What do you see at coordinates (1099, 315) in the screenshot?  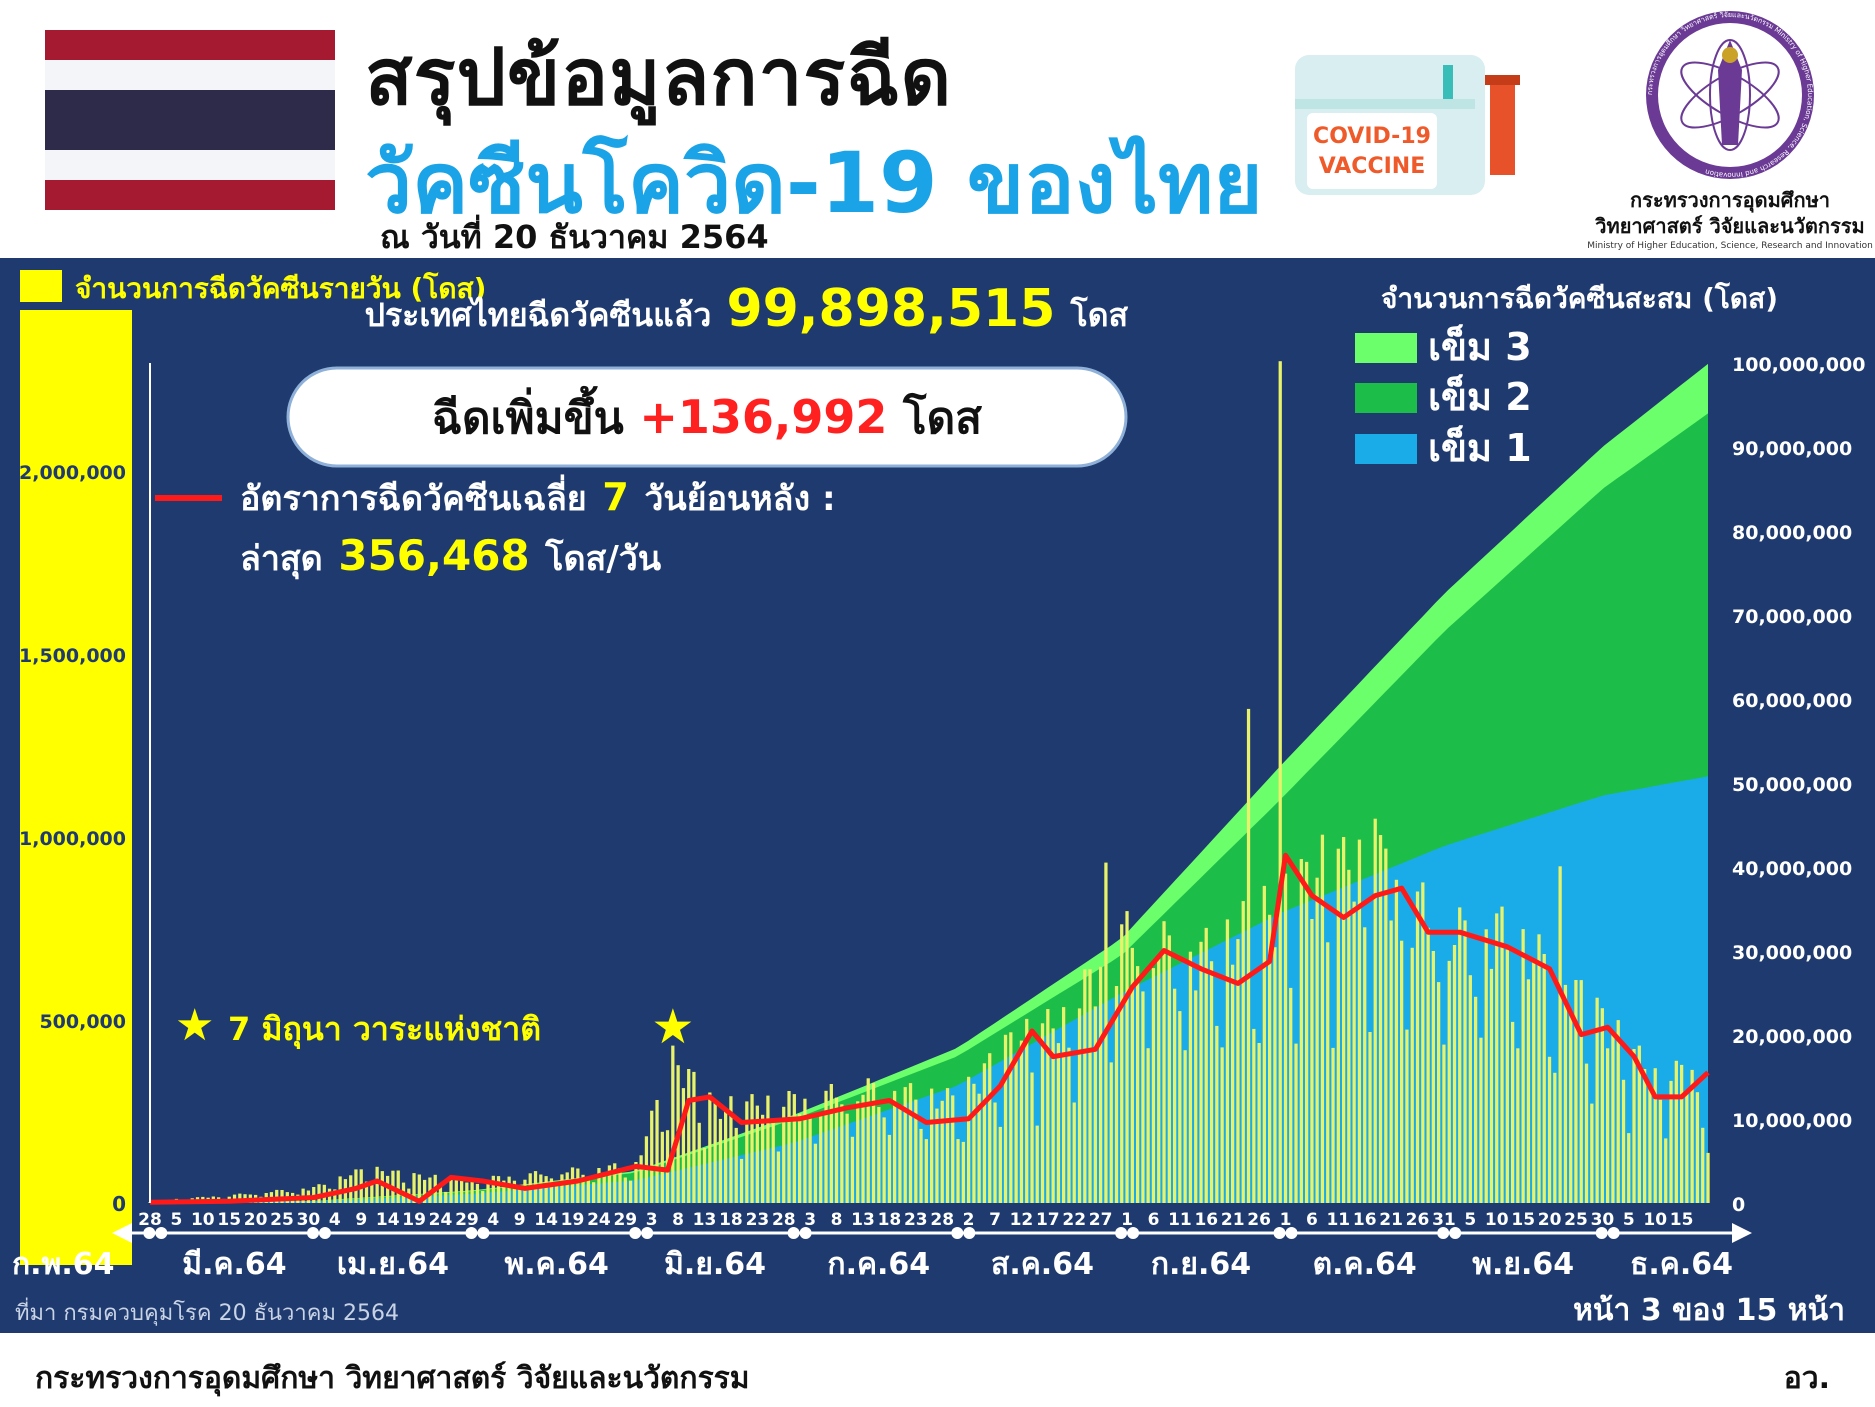 I see `total-doses-unit: โดส` at bounding box center [1099, 315].